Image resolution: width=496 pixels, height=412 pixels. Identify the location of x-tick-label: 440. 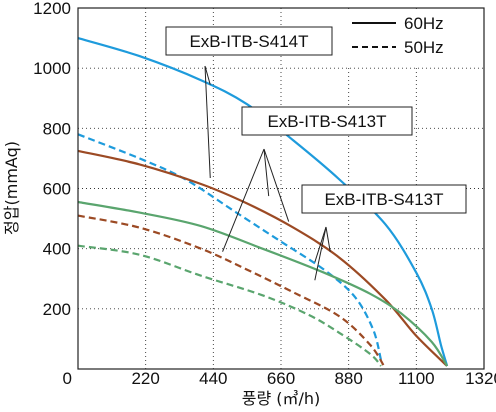
(213, 378).